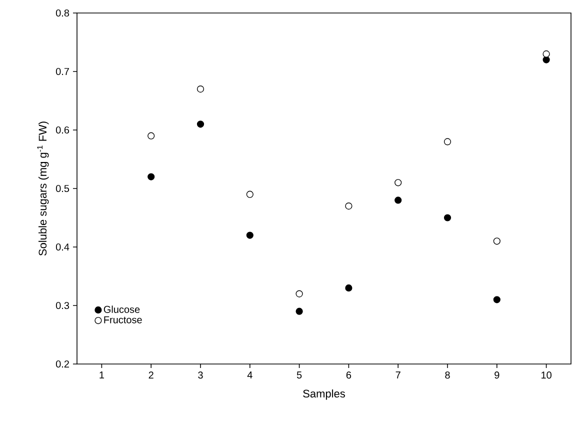 This screenshot has height=425, width=573. What do you see at coordinates (63, 188) in the screenshot?
I see `y-tick-label: 0.5` at bounding box center [63, 188].